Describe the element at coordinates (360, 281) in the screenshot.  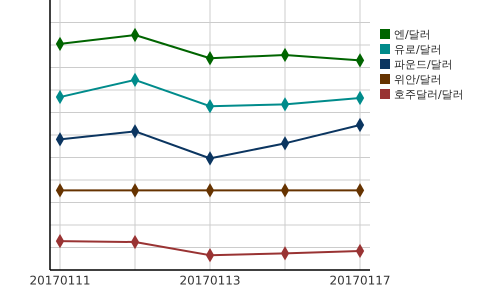
I see `x-tick-label: 20170117` at that location.